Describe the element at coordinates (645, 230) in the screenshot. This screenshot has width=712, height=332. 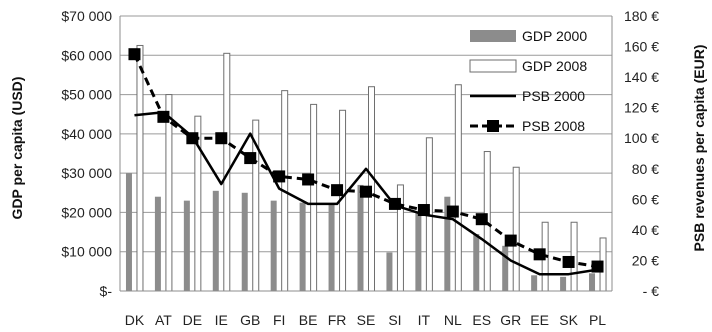
I see `y-tick-label-right: 40 €` at that location.